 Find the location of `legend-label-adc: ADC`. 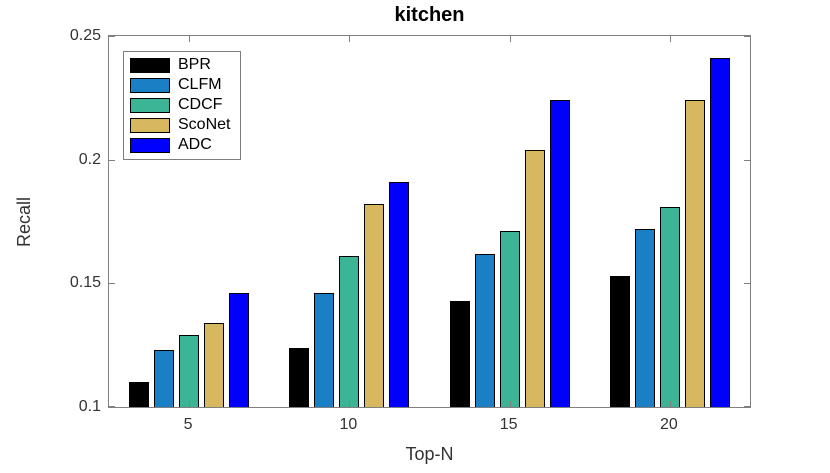

legend-label-adc: ADC is located at coordinates (195, 144).